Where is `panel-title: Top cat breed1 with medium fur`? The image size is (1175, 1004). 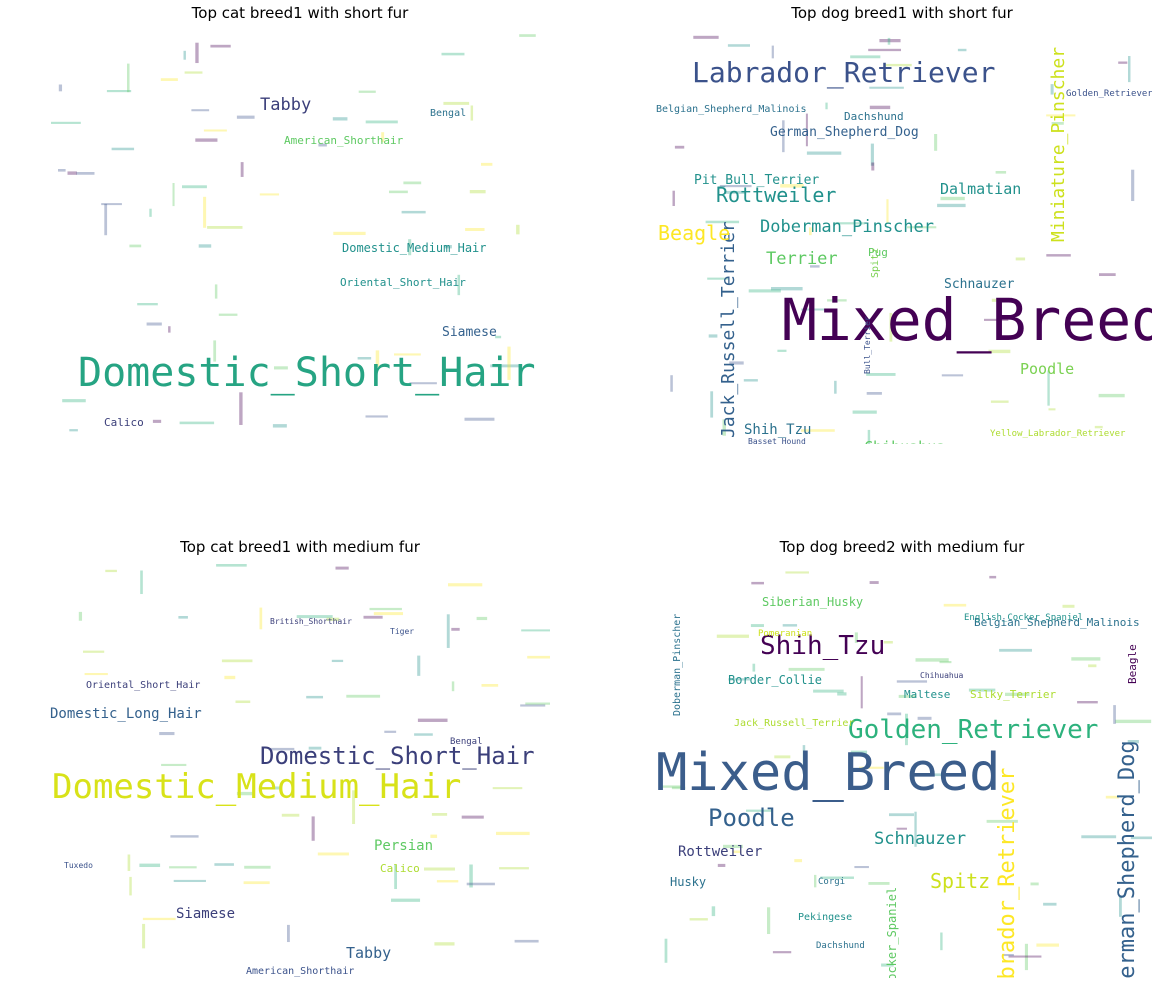 panel-title: Top cat breed1 with medium fur is located at coordinates (300, 547).